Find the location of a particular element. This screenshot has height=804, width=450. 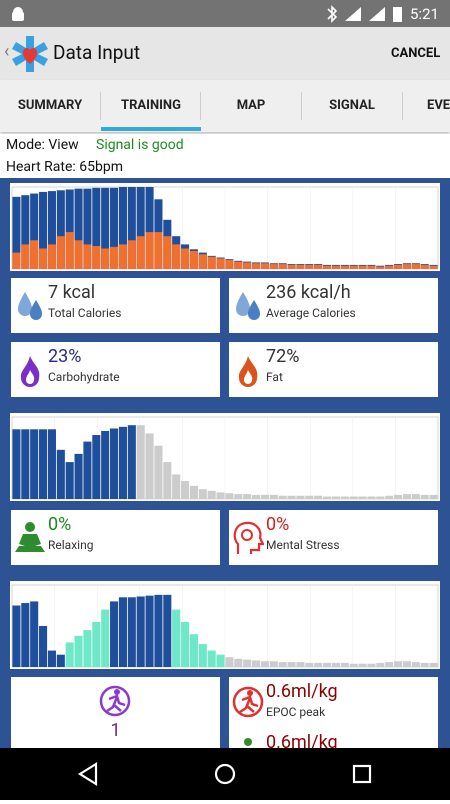

tab: MAP is located at coordinates (251, 105).